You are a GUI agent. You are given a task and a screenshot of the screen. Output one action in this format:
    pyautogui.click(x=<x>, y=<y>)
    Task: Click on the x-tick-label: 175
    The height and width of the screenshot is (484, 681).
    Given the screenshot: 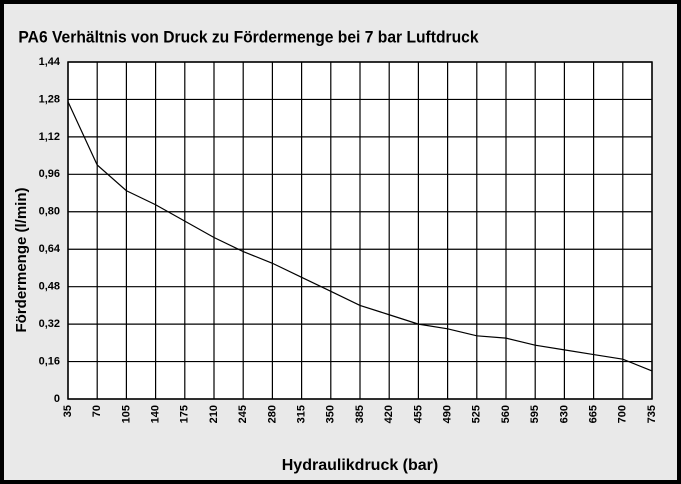 What is the action you would take?
    pyautogui.click(x=185, y=414)
    